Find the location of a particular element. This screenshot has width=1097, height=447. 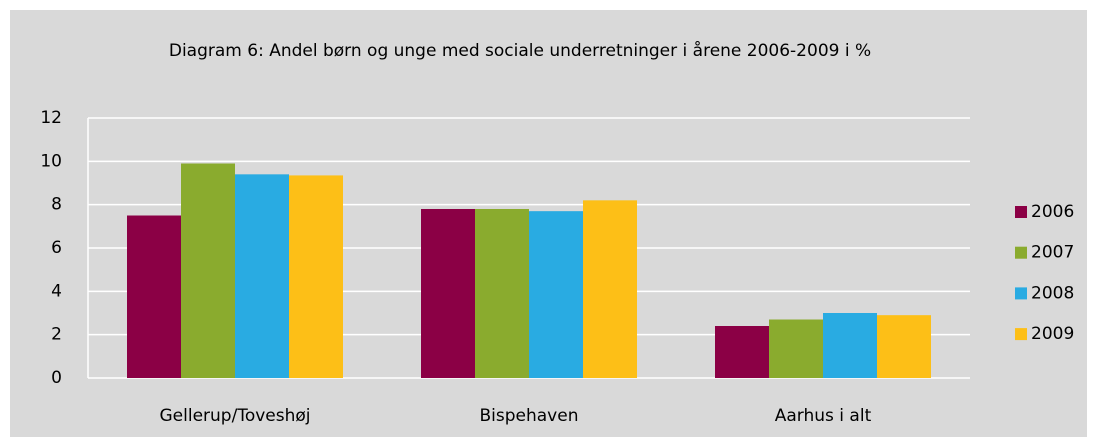

y-tick-label: 6 is located at coordinates (56, 248).